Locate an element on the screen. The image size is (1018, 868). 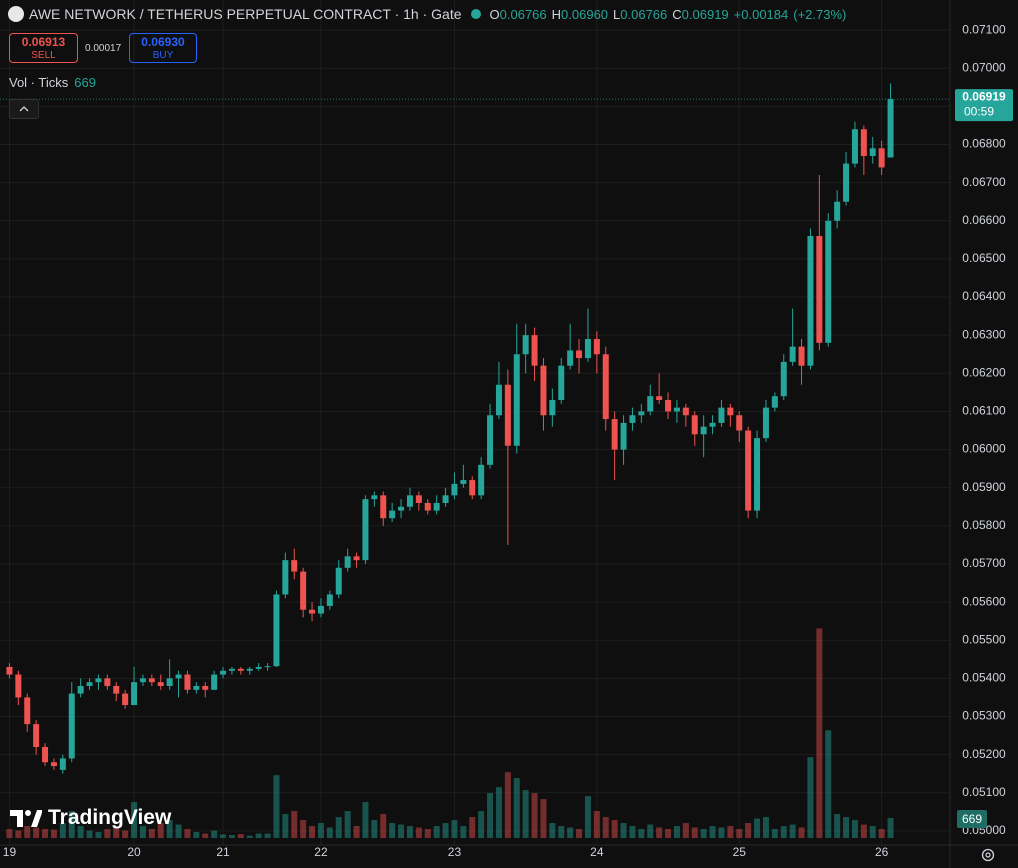
y-tick-label: 0.06600 is located at coordinates (984, 220).